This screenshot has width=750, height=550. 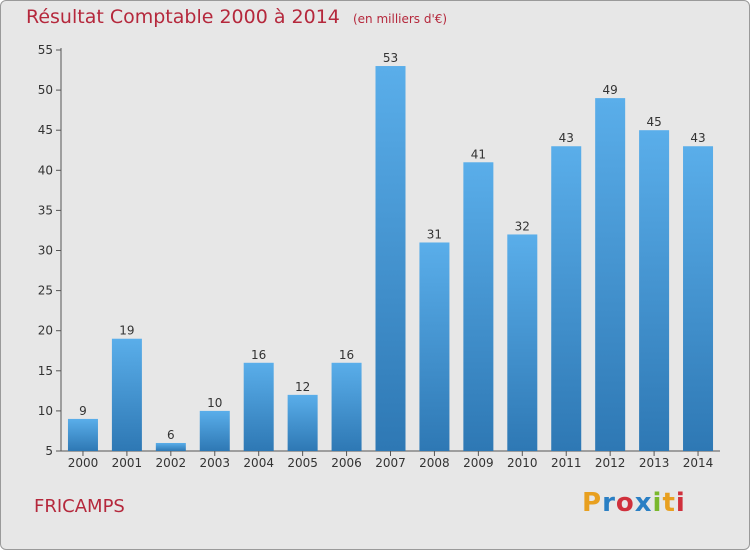 I want to click on x-tick-label: 2013, so click(x=654, y=463).